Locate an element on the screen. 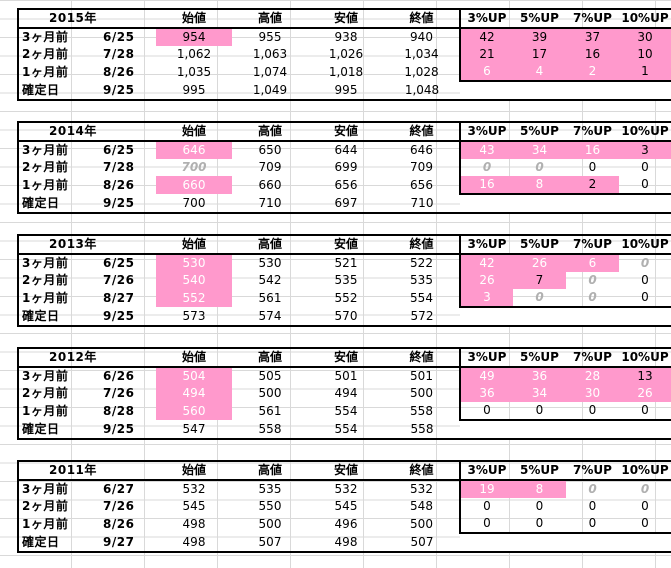 The height and width of the screenshot is (568, 671). price-cell: 954 is located at coordinates (194, 37).